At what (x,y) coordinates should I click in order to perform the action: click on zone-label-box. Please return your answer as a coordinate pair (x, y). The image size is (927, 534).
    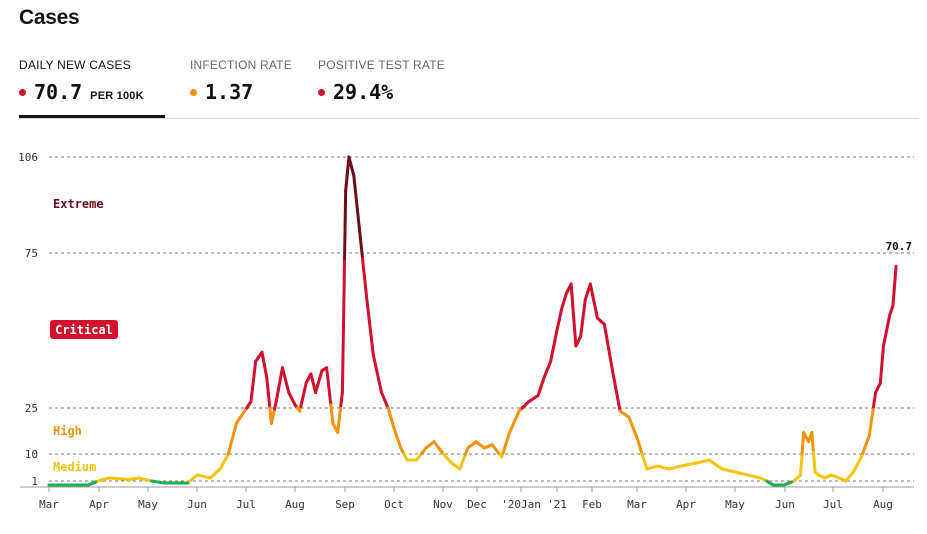
    Looking at the image, I should click on (84, 329).